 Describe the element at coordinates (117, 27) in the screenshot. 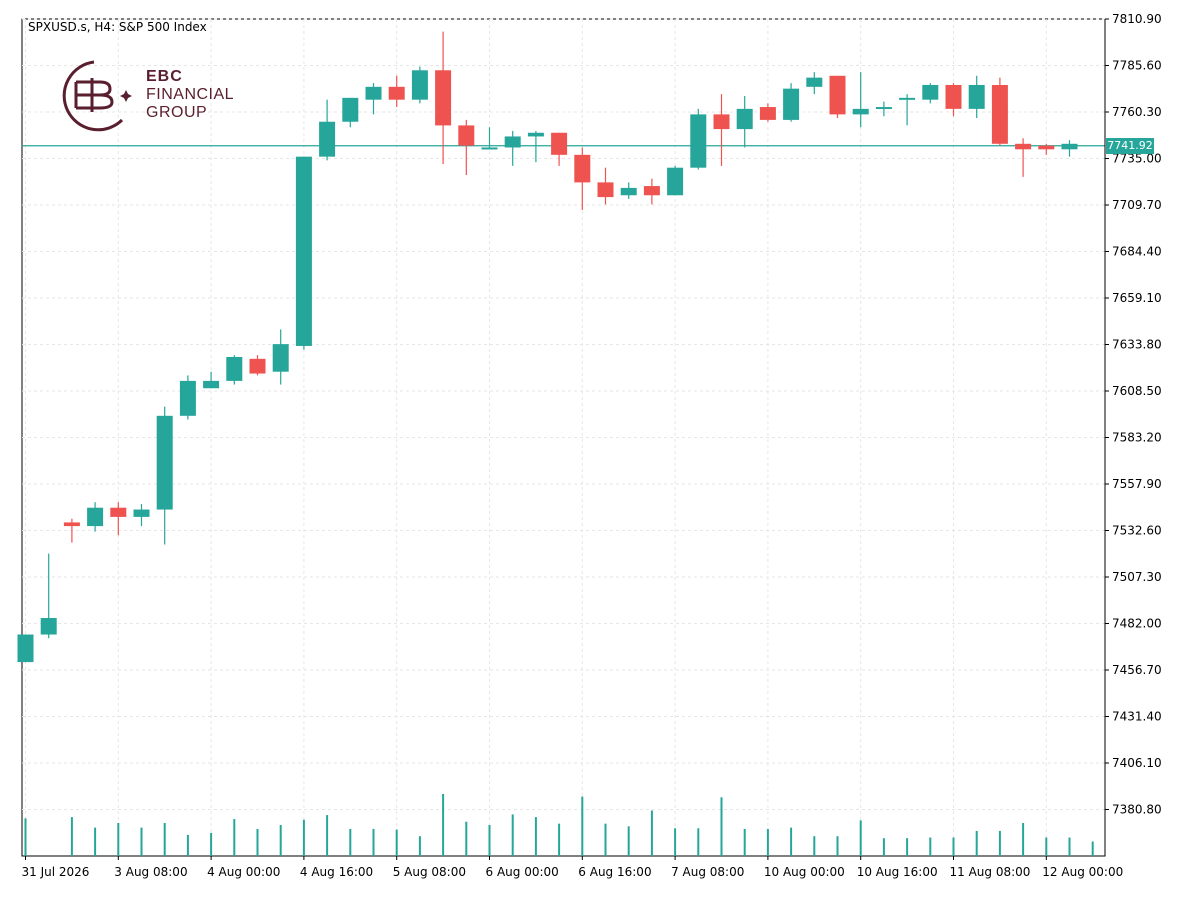

I see `chart-title: SPXUSD.s, H4: S&P 500 Index` at that location.